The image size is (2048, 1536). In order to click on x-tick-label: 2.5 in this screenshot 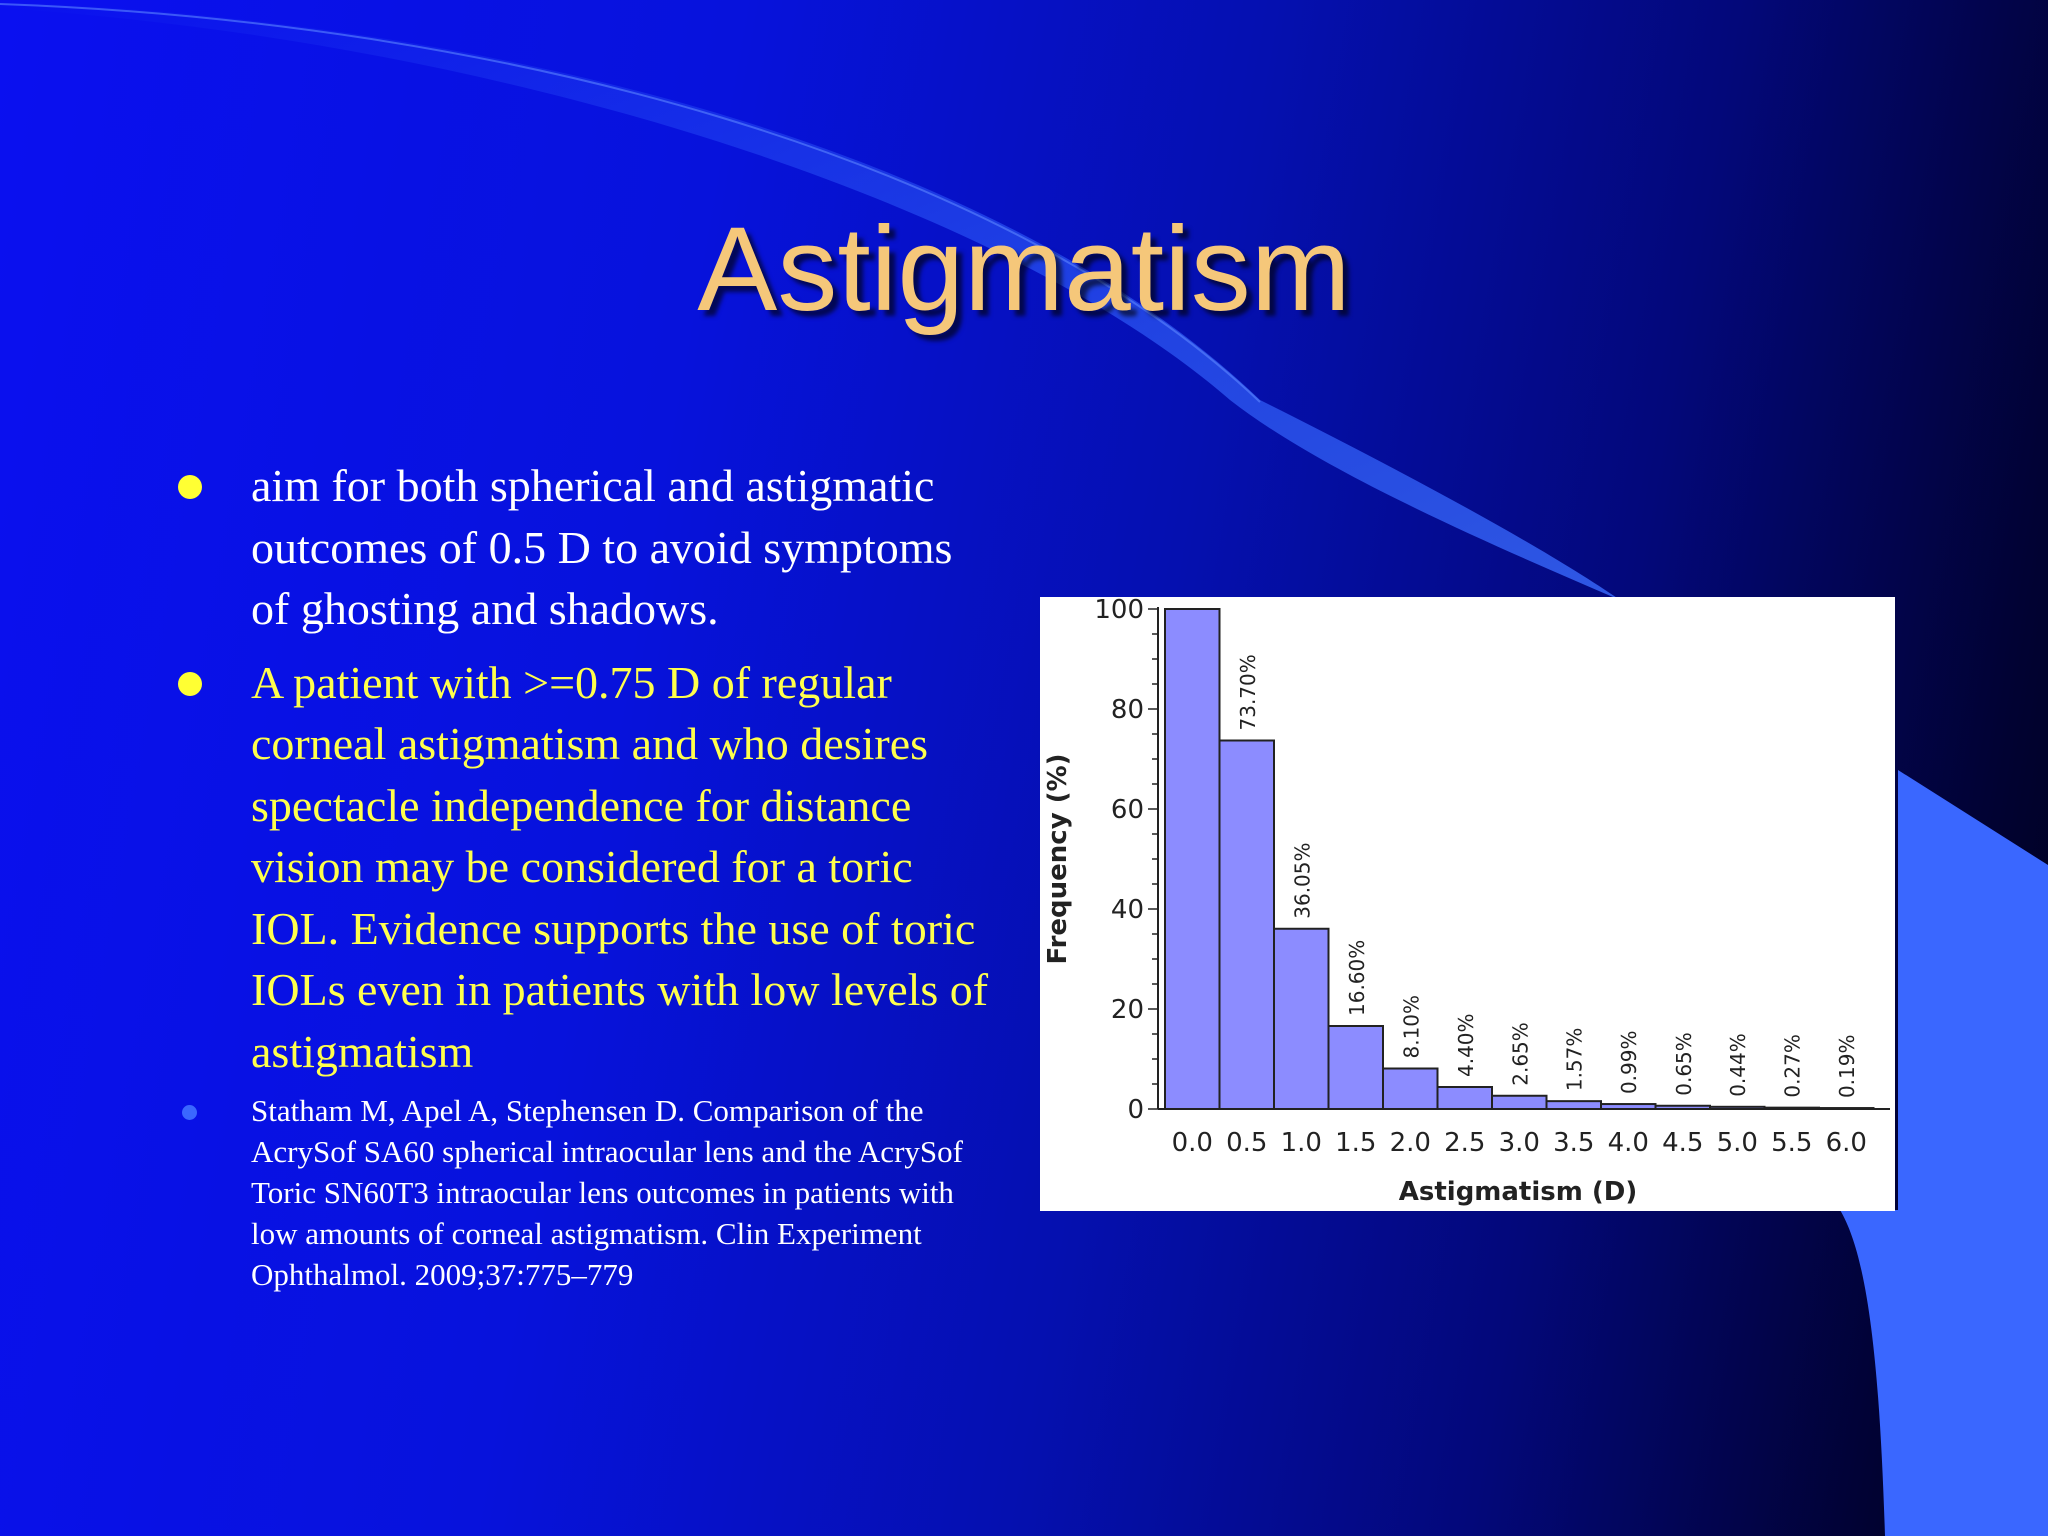, I will do `click(1464, 1143)`.